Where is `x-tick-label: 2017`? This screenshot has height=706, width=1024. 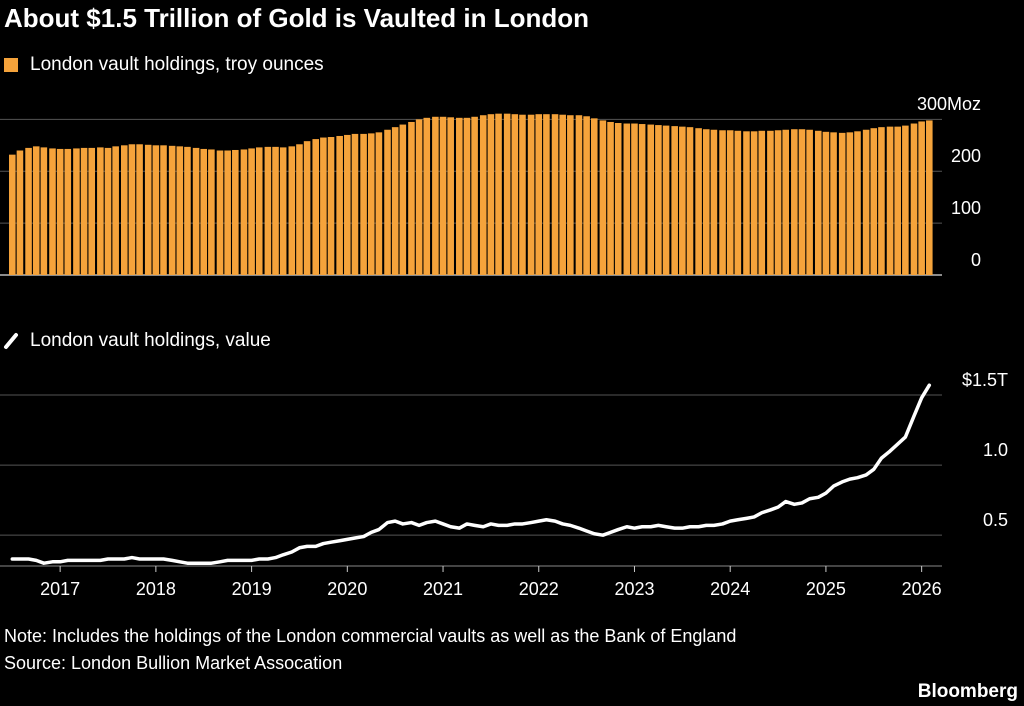
x-tick-label: 2017 is located at coordinates (60, 589).